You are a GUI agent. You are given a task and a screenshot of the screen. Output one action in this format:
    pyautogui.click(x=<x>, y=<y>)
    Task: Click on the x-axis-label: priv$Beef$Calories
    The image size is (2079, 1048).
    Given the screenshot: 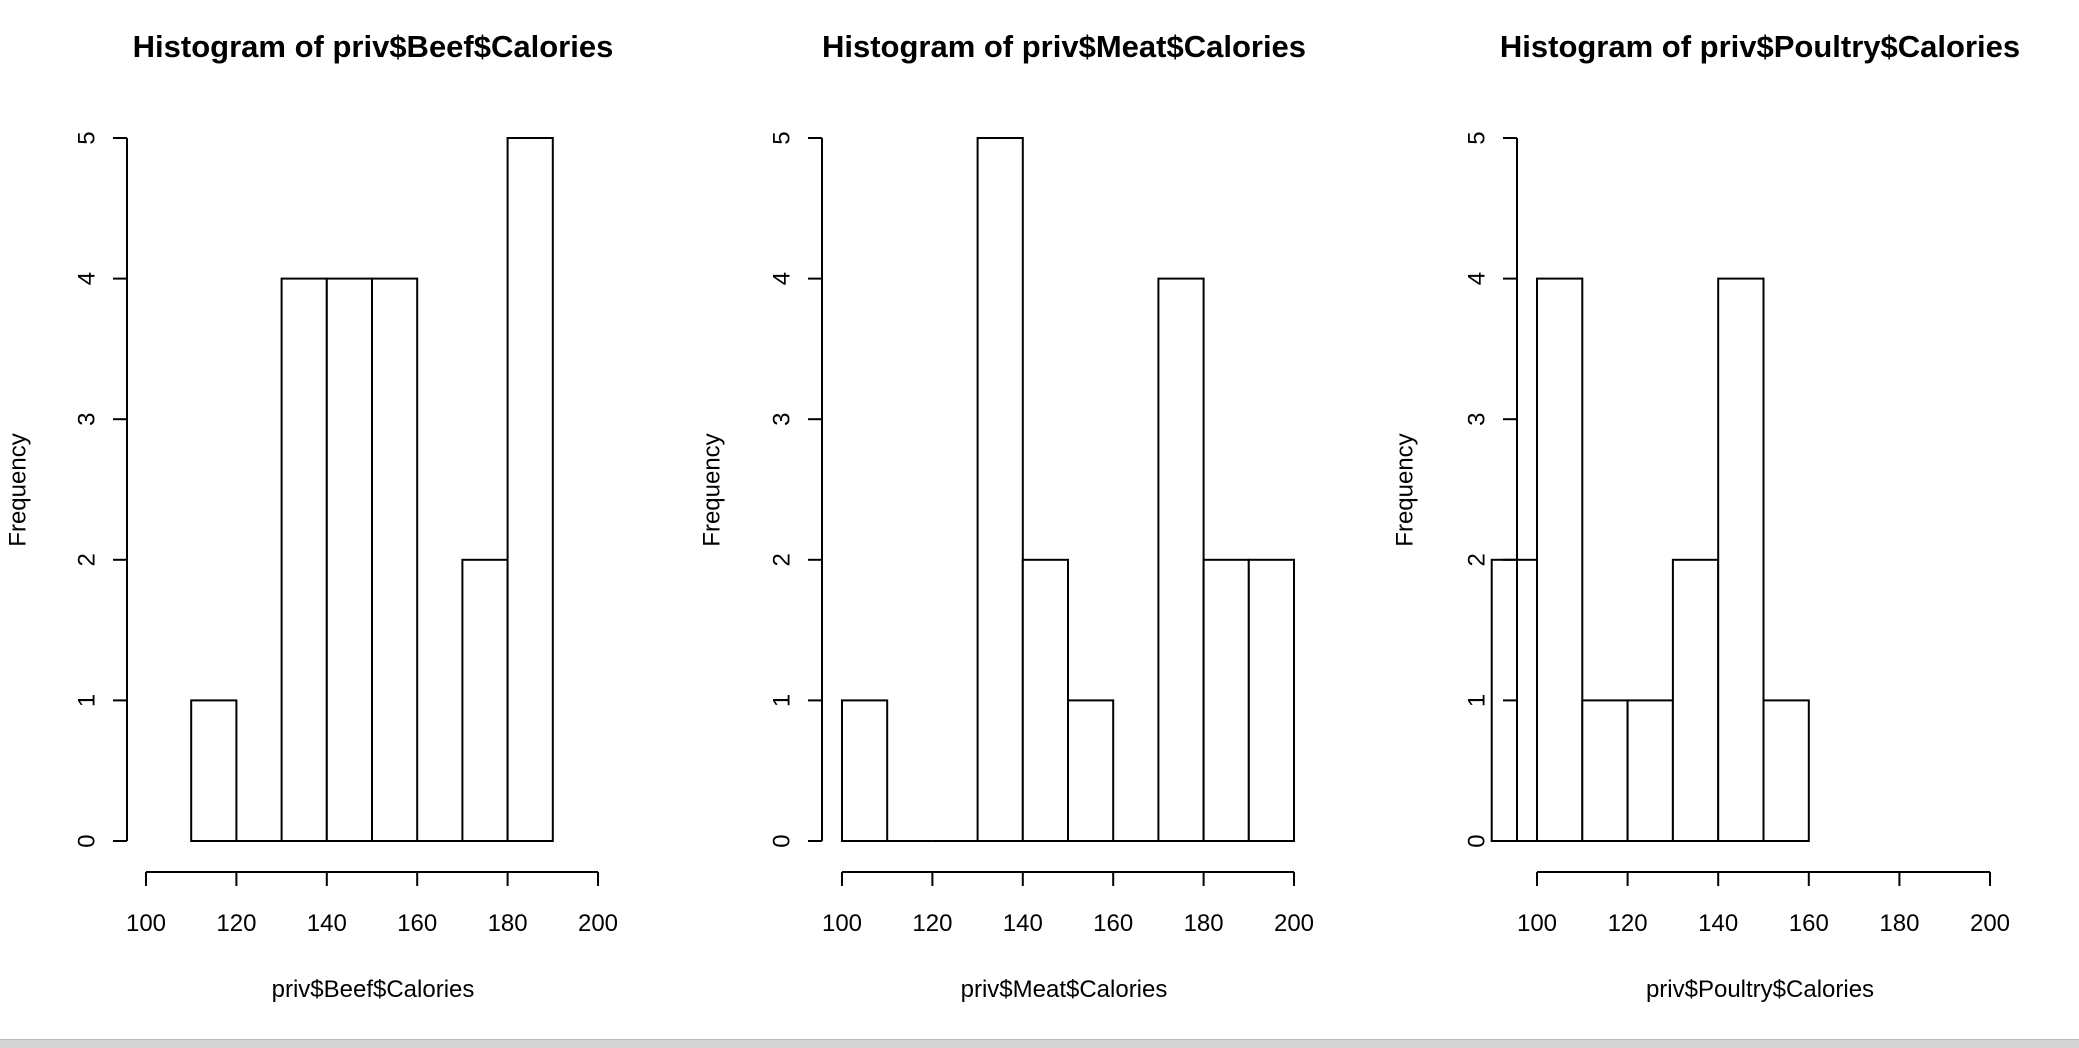 What is the action you would take?
    pyautogui.click(x=373, y=989)
    